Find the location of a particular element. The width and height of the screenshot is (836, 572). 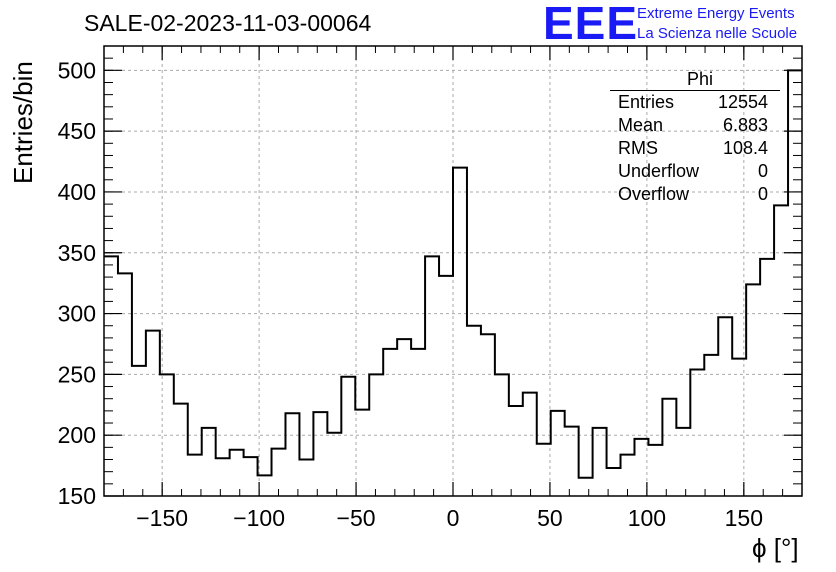

x-axis-label: ϕ [°] is located at coordinates (775, 548).